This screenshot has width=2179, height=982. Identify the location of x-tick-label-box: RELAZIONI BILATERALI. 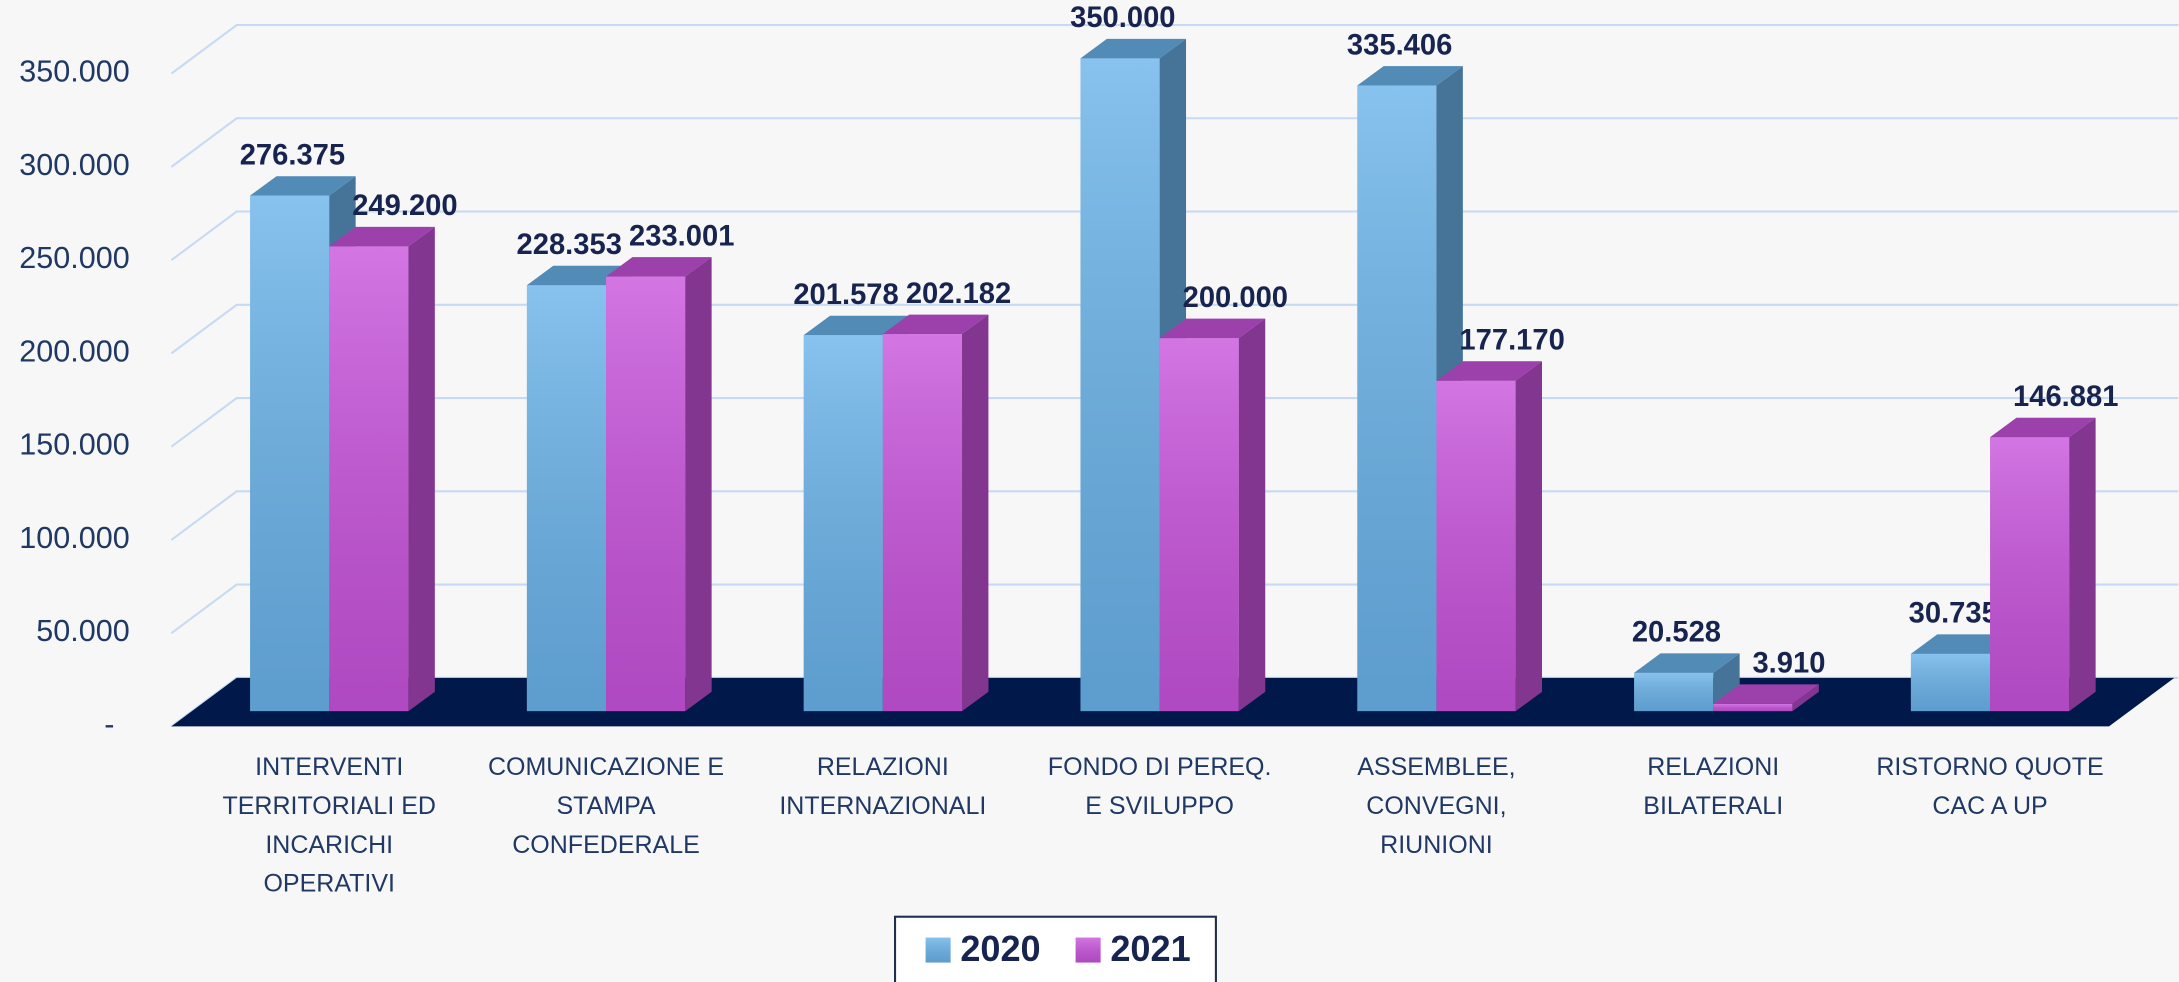
(1713, 786).